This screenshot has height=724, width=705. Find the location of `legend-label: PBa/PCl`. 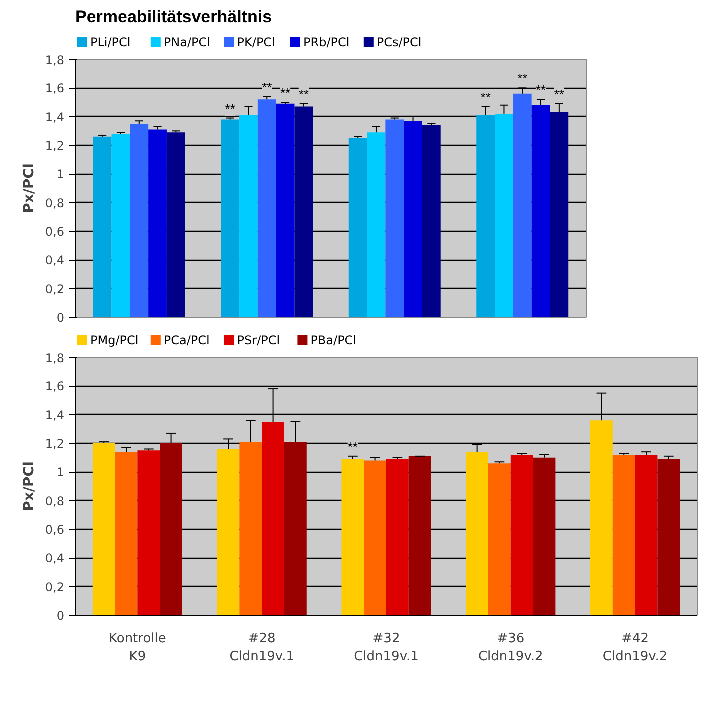

legend-label: PBa/PCl is located at coordinates (333, 341).